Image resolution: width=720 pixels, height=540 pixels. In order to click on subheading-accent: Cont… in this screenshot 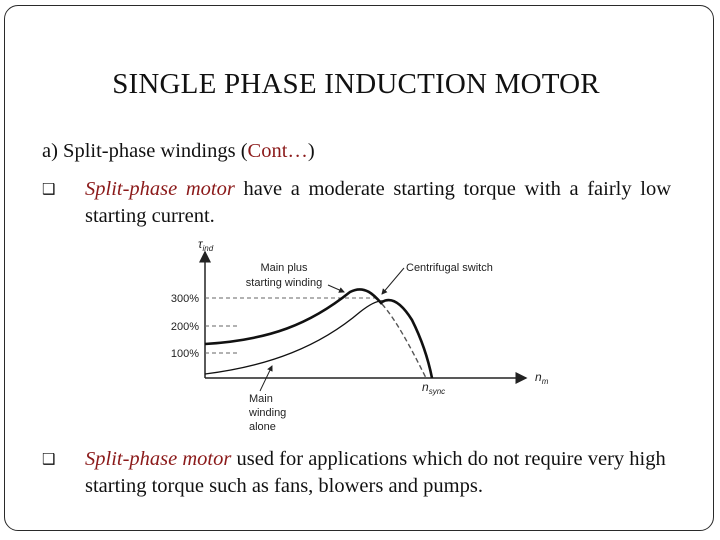, I will do `click(277, 151)`.